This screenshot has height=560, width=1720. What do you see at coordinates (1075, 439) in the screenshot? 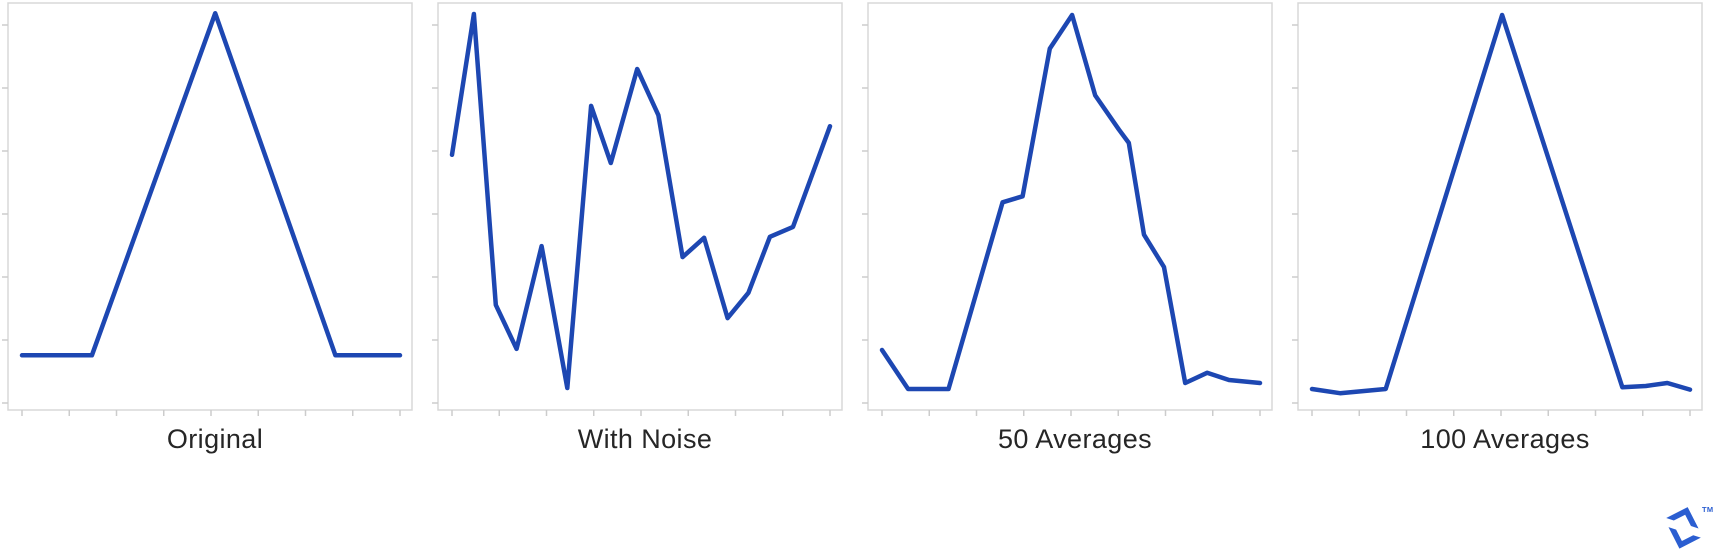
I see `chart-title-50-averages: 50 Averages` at bounding box center [1075, 439].